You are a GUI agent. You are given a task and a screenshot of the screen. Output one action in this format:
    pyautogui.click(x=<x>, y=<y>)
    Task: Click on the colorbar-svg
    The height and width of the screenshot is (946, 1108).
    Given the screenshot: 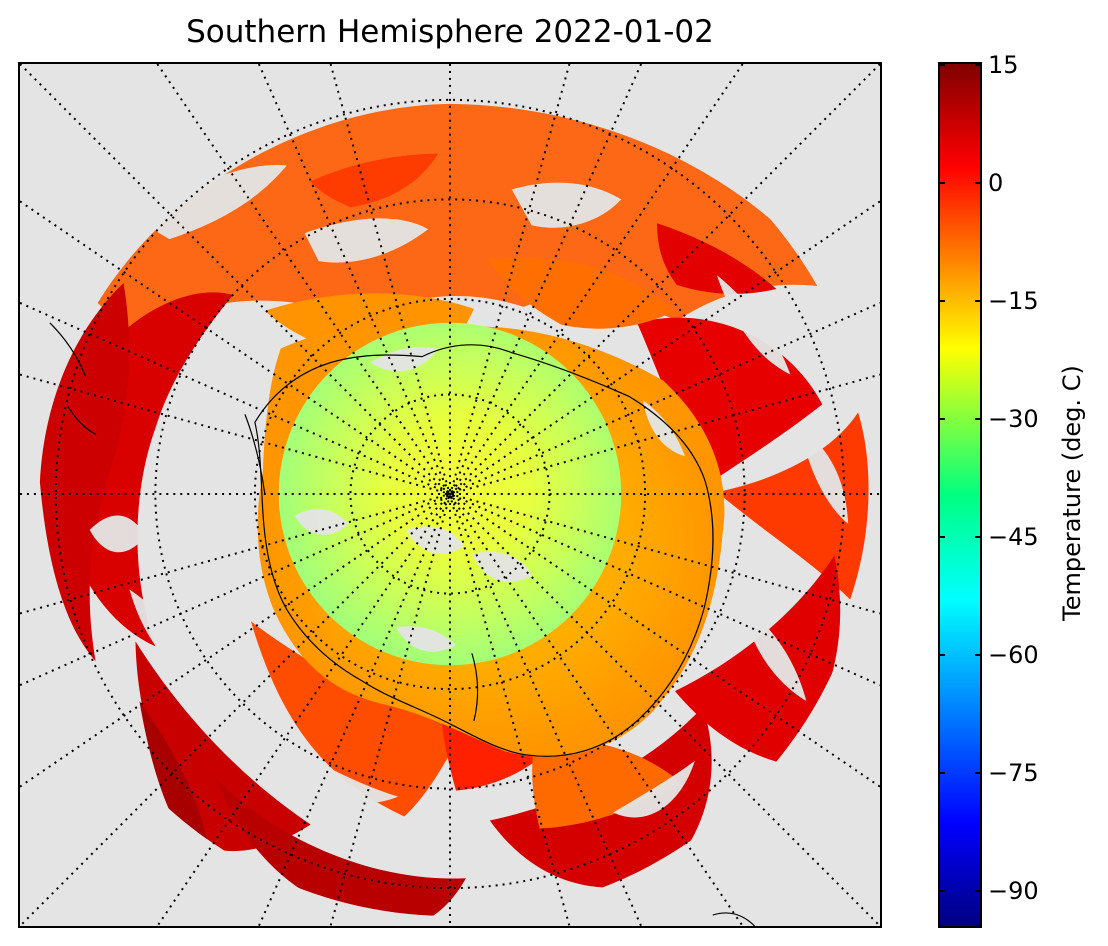 What is the action you would take?
    pyautogui.click(x=960, y=495)
    